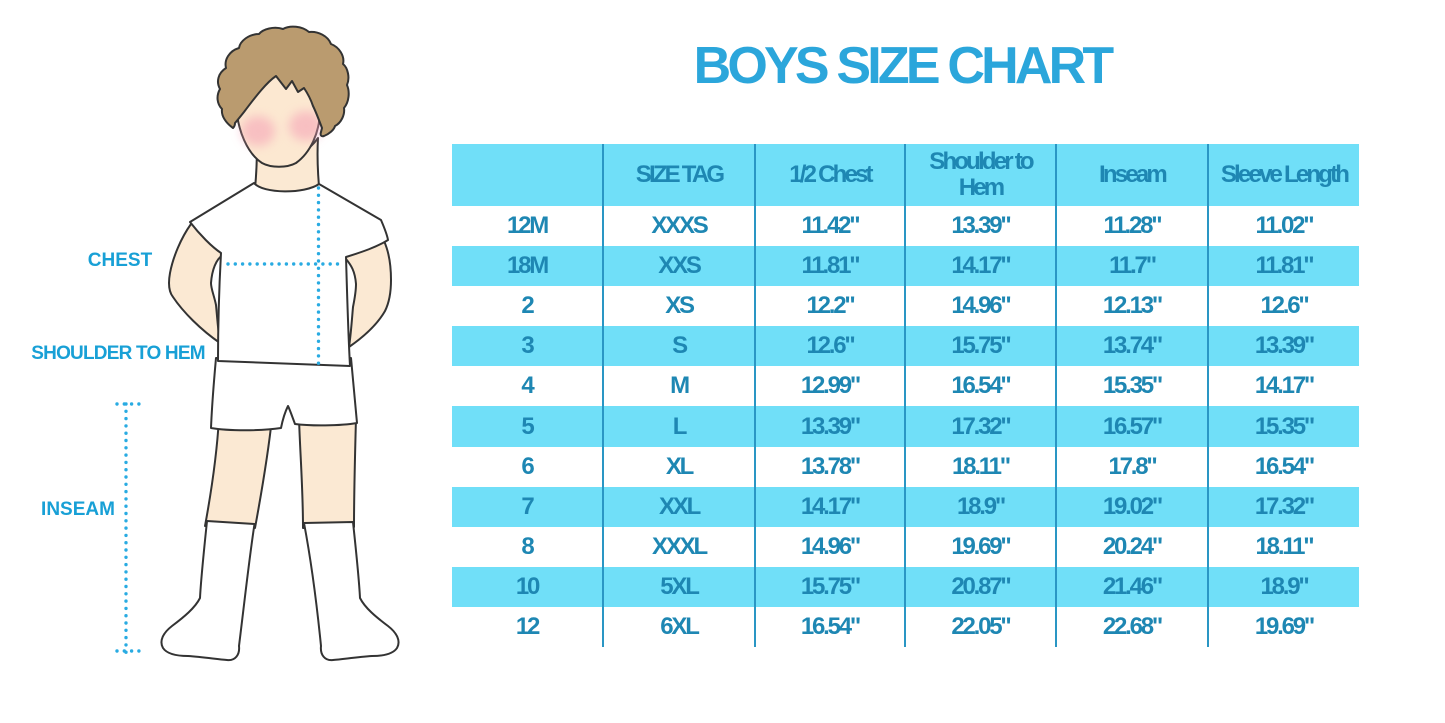 This screenshot has width=1445, height=723. Describe the element at coordinates (78, 509) in the screenshot. I see `svg-text: INSEAM` at that location.